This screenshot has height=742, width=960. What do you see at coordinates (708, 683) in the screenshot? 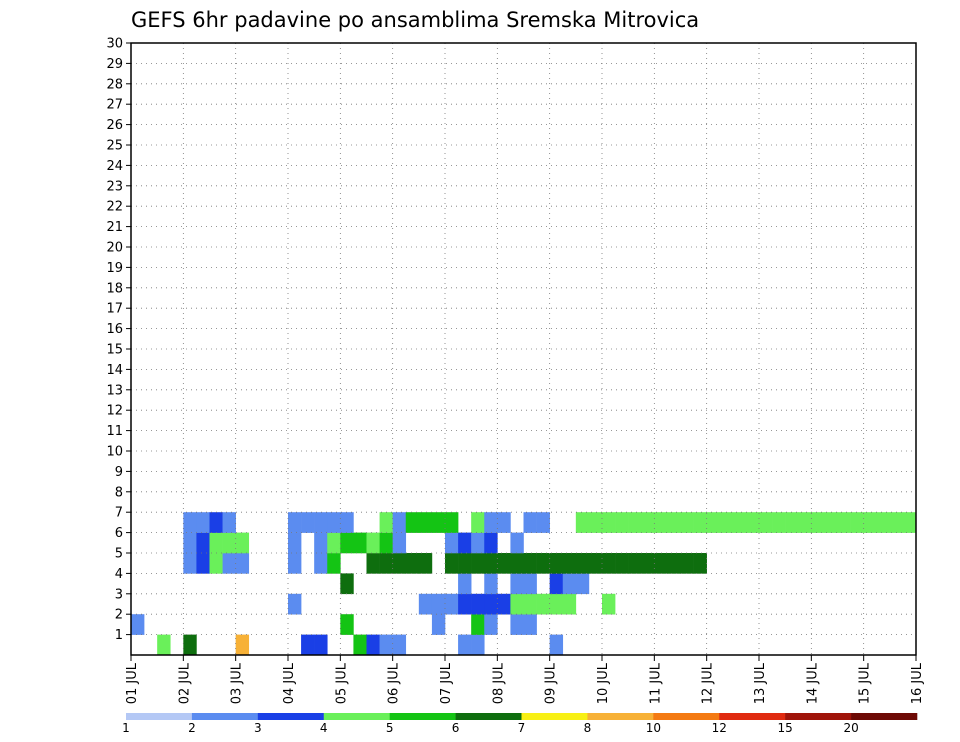
I see `x-tick-label: 12 JUL` at bounding box center [708, 683].